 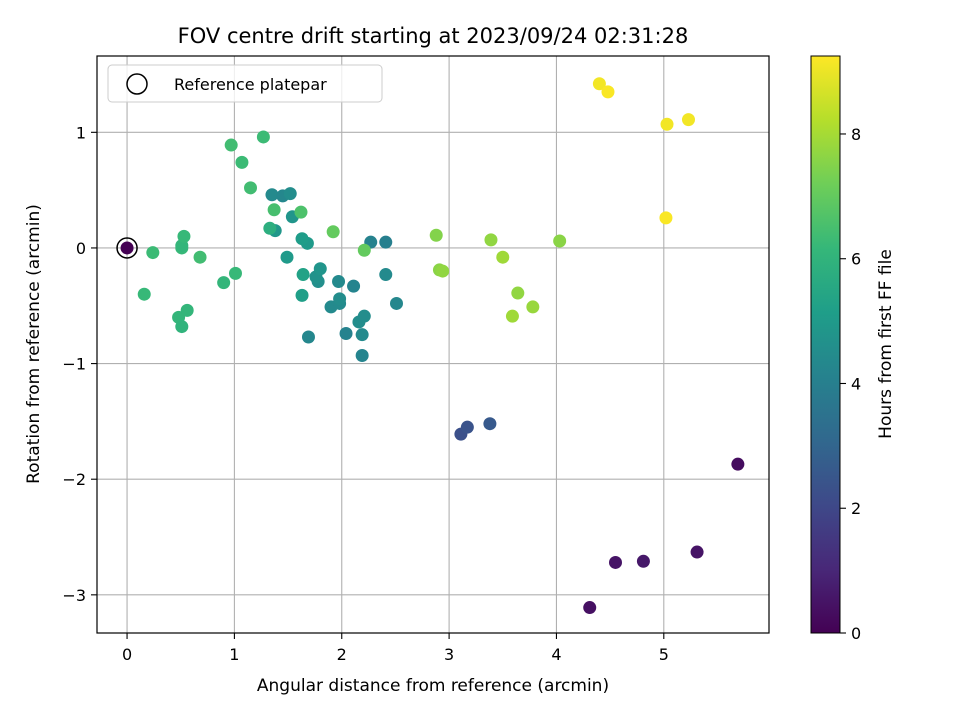 What do you see at coordinates (34, 344) in the screenshot?
I see `y-axis-title: Rotation from reference (arcmin)` at bounding box center [34, 344].